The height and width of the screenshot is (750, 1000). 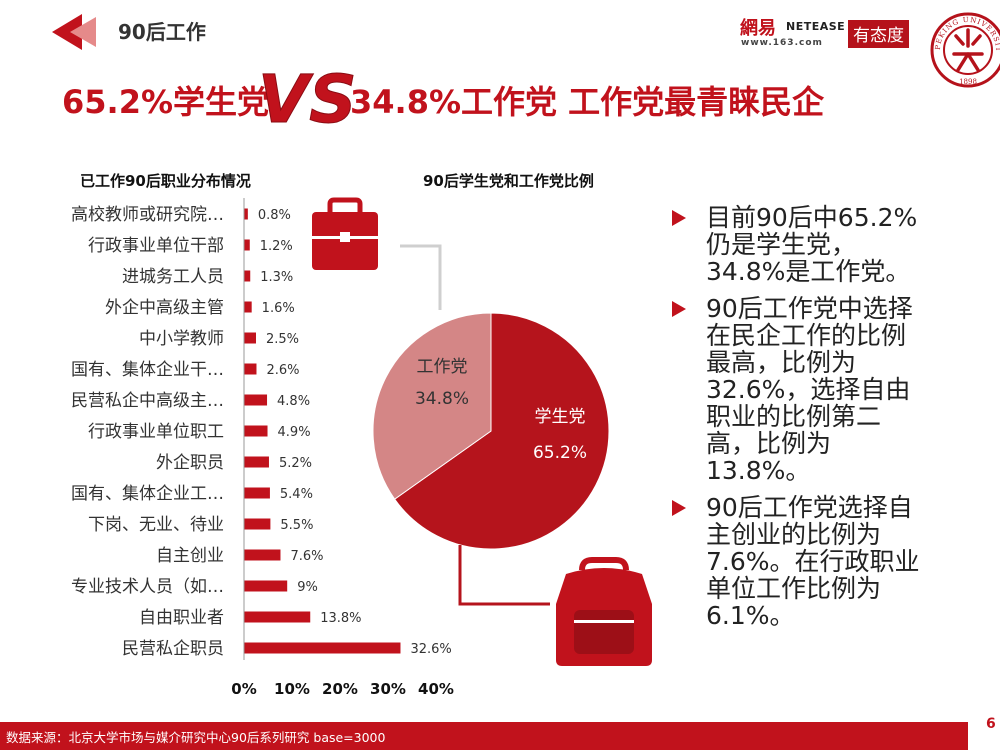 I want to click on main-title-right: 34.8%工作党 工作党最青睐民企, so click(x=587, y=102).